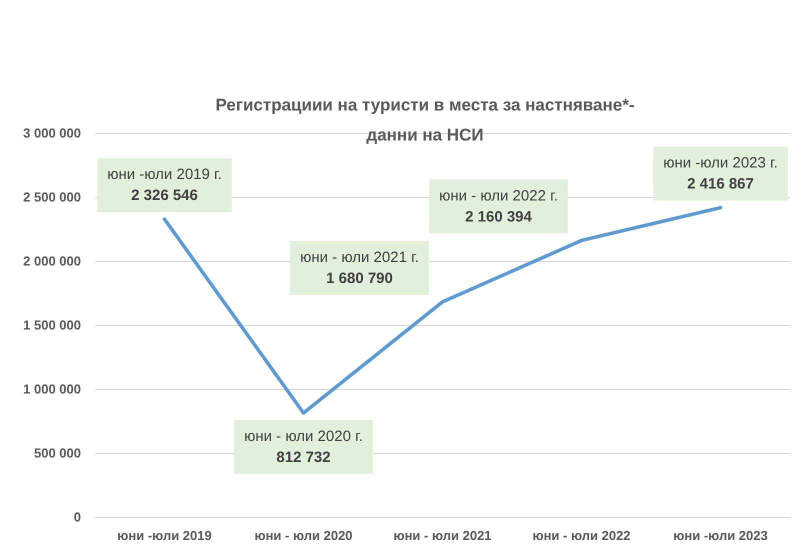  Describe the element at coordinates (52, 133) in the screenshot. I see `y-tick-label: 3 000 000` at that location.